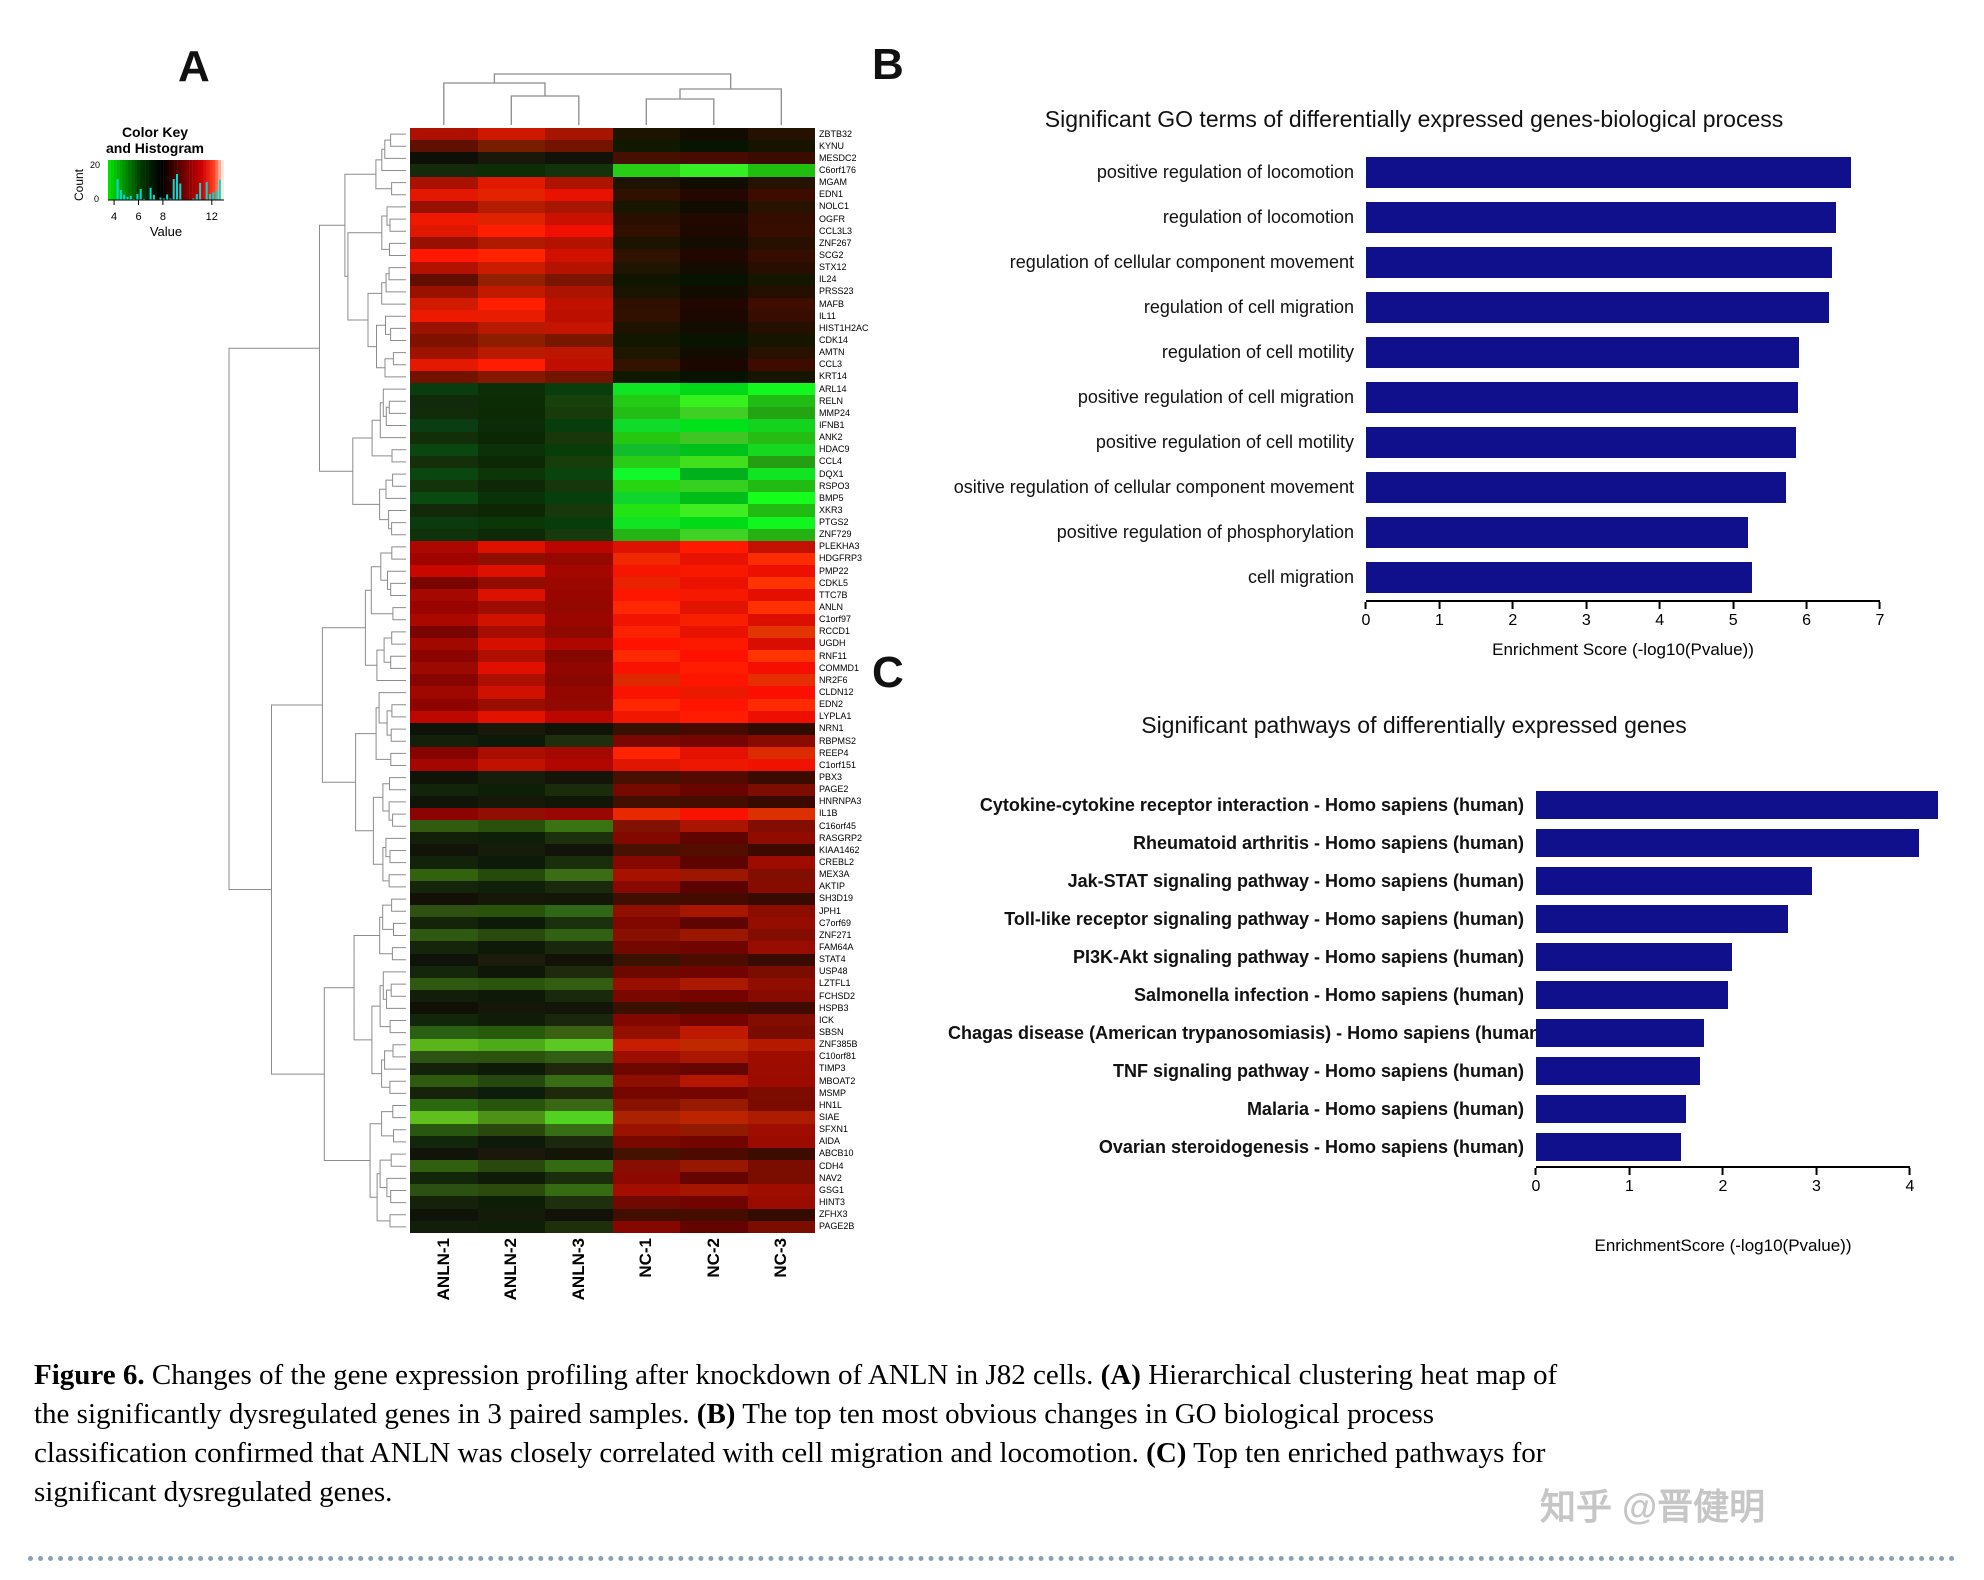  I want to click on color-key-body: Count 20 0, so click(155, 185).